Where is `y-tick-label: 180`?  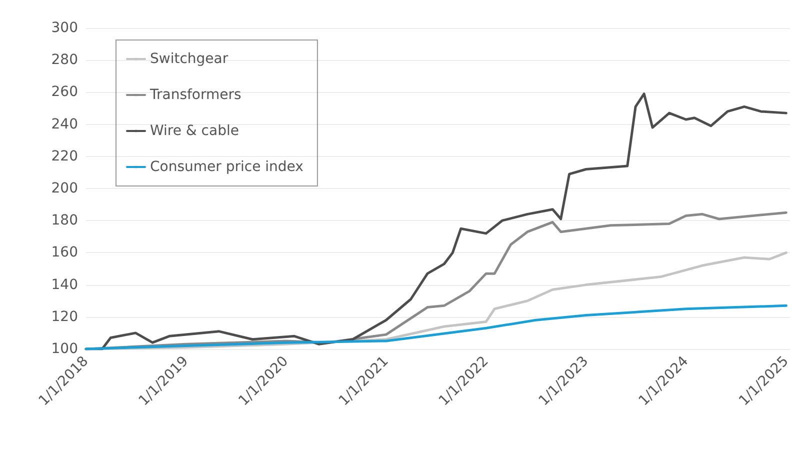 y-tick-label: 180 is located at coordinates (64, 220).